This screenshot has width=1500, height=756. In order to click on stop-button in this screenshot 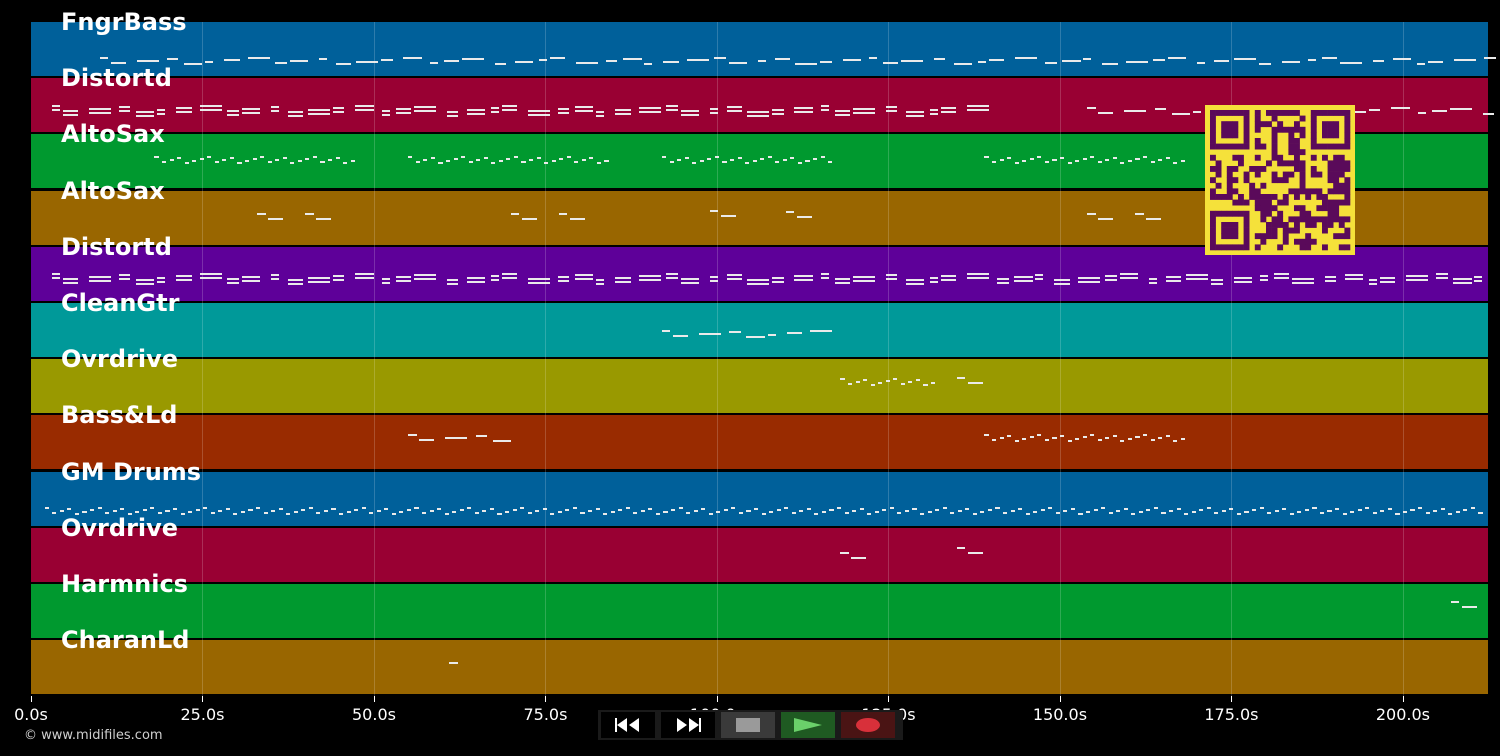, I will do `click(748, 725)`.